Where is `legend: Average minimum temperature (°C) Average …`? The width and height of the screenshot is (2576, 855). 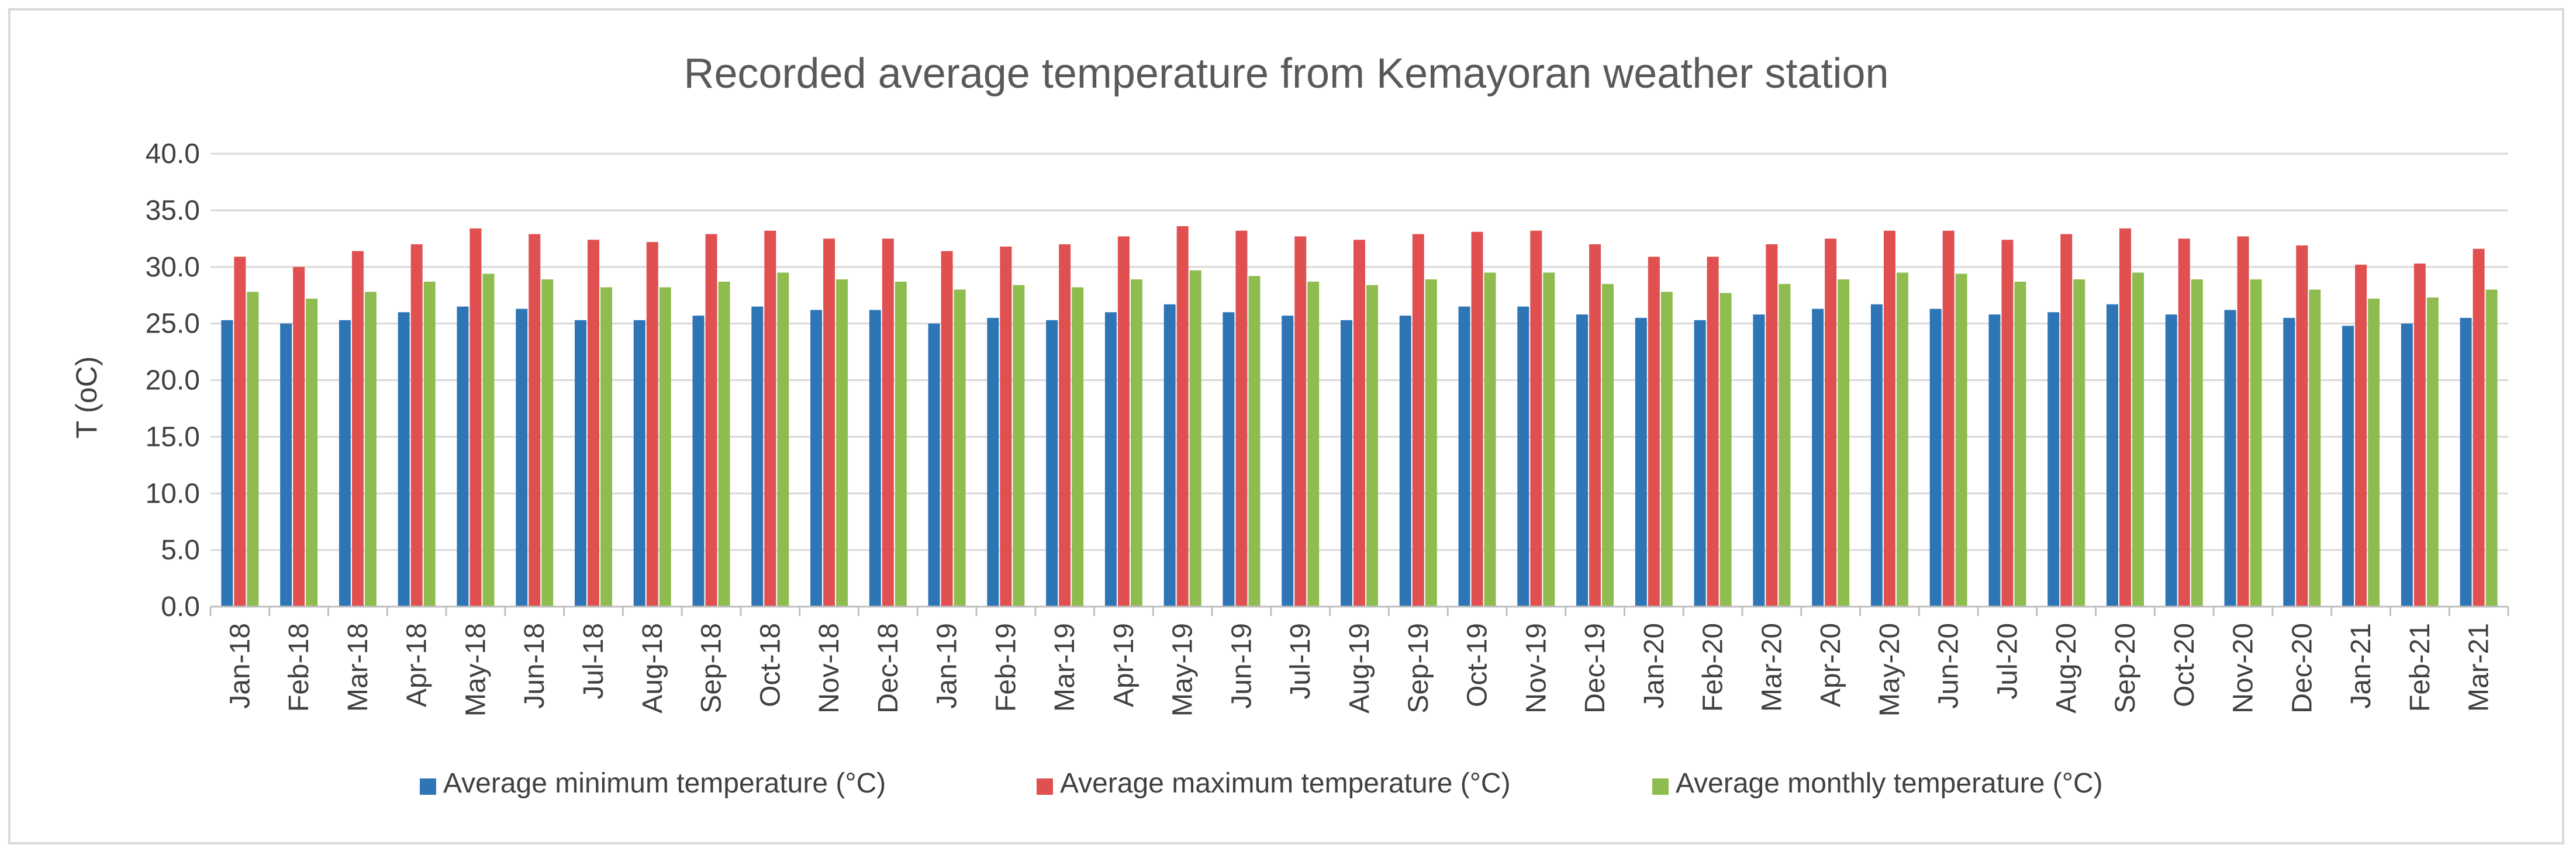 legend: Average minimum temperature (°C) Average … is located at coordinates (1262, 783).